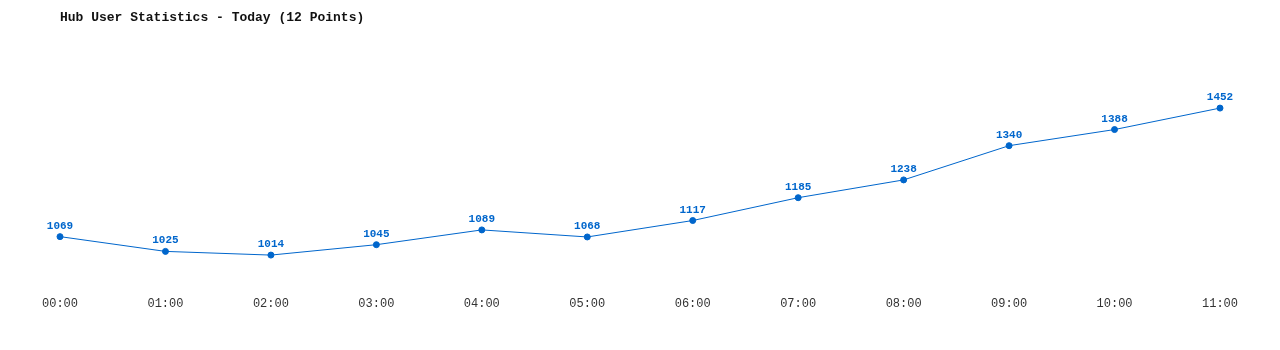 Image resolution: width=1280 pixels, height=350 pixels. Describe the element at coordinates (166, 240) in the screenshot. I see `data-label: 1025` at that location.